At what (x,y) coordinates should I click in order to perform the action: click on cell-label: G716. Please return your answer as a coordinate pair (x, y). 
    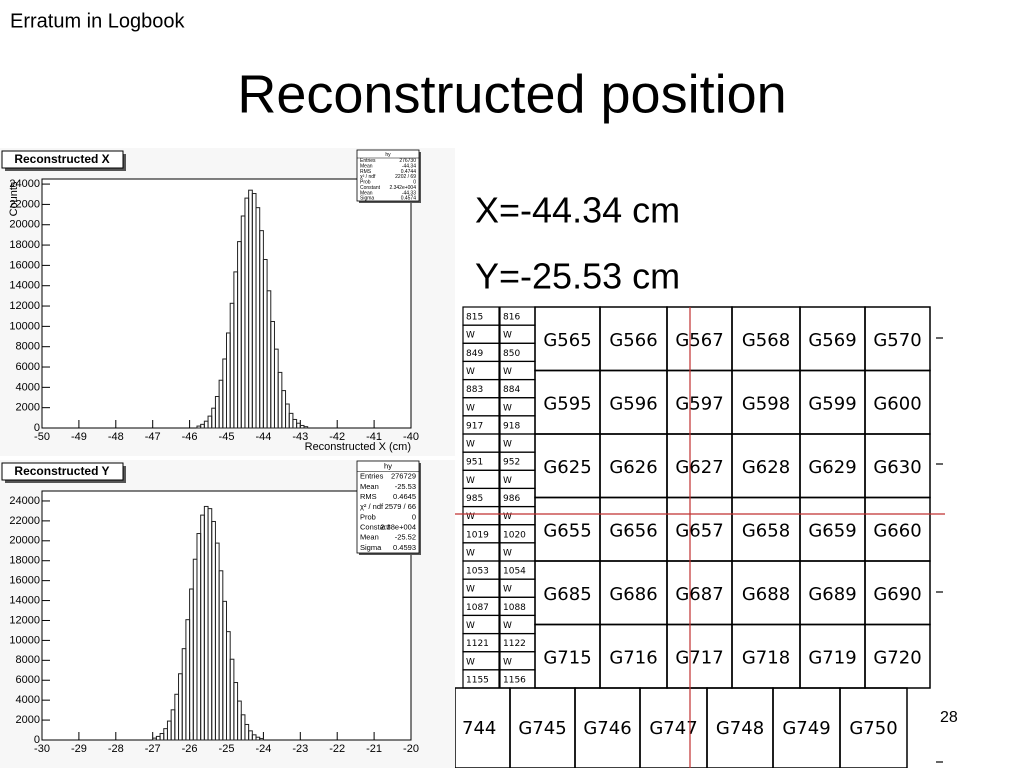
    Looking at the image, I should click on (633, 657).